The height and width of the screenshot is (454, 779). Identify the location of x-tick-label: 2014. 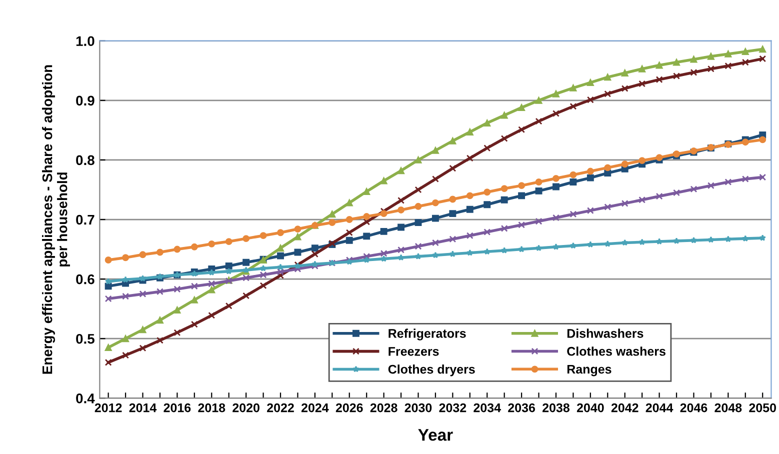
(143, 407).